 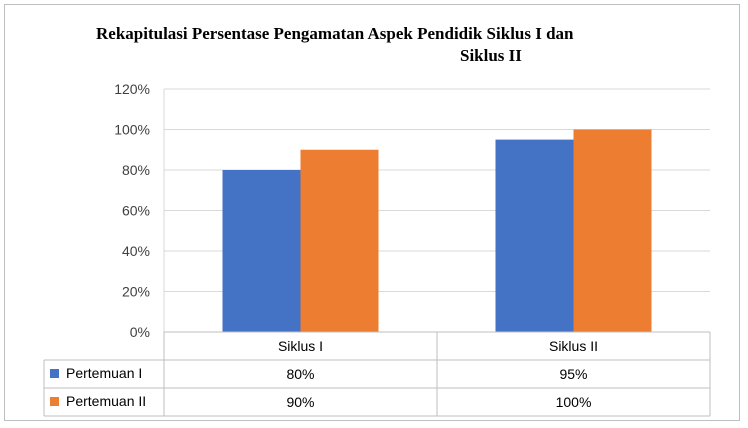 What do you see at coordinates (132, 130) in the screenshot?
I see `y-tick-label: 100%` at bounding box center [132, 130].